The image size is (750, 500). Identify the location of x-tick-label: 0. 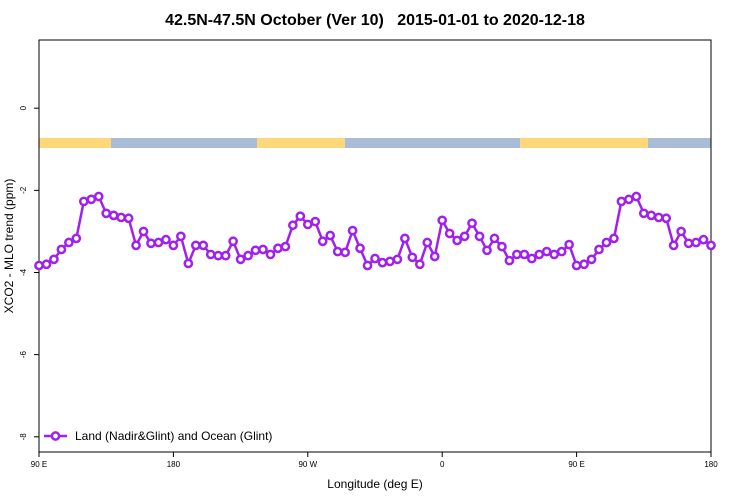
(442, 464).